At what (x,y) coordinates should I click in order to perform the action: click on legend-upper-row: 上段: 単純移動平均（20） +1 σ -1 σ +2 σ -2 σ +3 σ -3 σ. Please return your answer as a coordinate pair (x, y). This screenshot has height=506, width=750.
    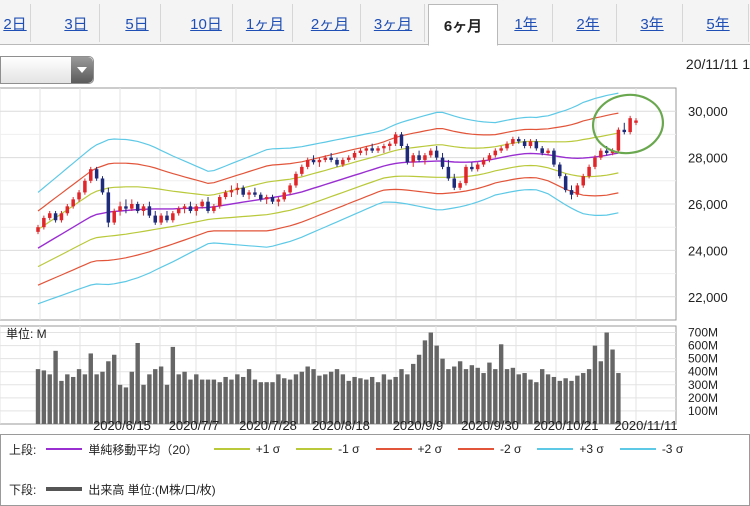
    Looking at the image, I should click on (349, 449).